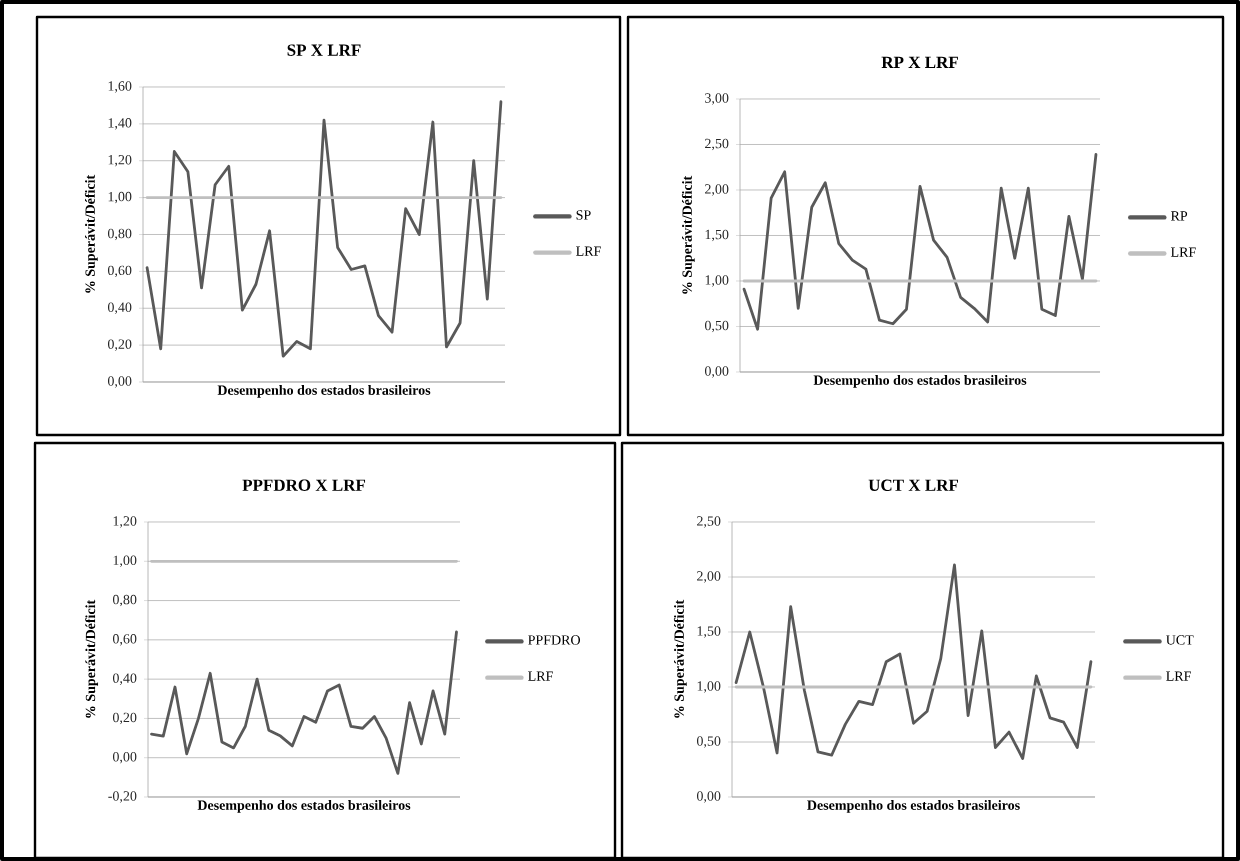  I want to click on legend-label: PPFDRO, so click(554, 640).